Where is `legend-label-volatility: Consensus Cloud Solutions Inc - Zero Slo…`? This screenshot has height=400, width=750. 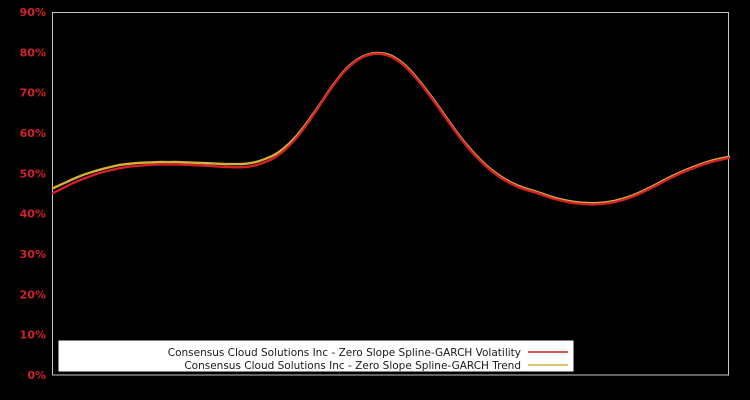
legend-label-volatility: Consensus Cloud Solutions Inc - Zero Slo… is located at coordinates (344, 353).